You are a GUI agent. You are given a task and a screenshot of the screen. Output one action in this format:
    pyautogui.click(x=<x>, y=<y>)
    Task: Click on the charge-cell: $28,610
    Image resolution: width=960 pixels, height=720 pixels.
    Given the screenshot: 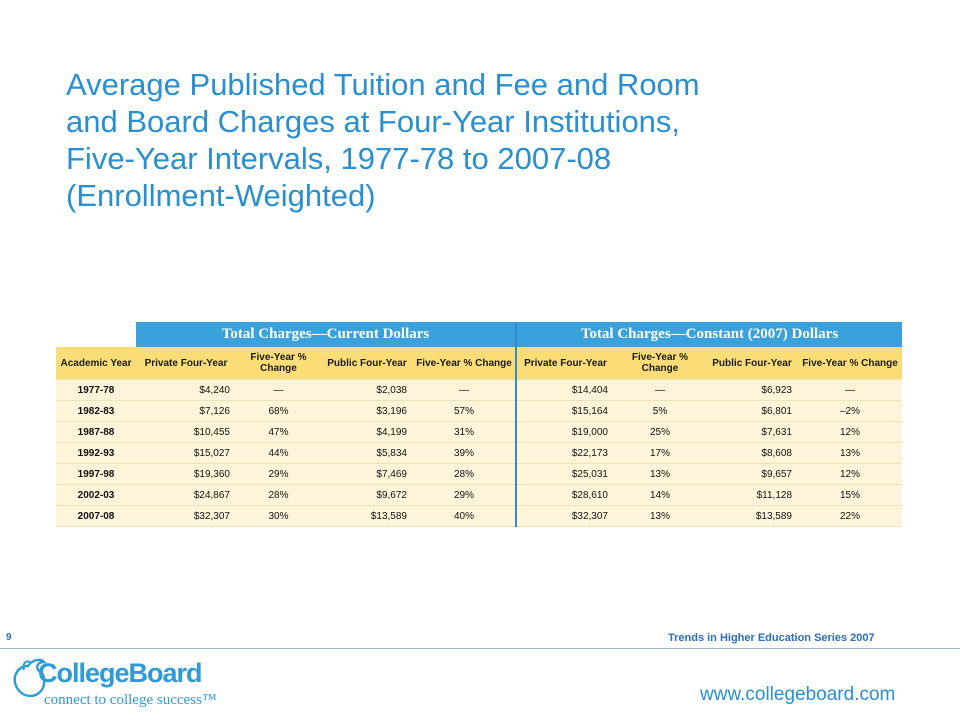 What is the action you would take?
    pyautogui.click(x=564, y=495)
    